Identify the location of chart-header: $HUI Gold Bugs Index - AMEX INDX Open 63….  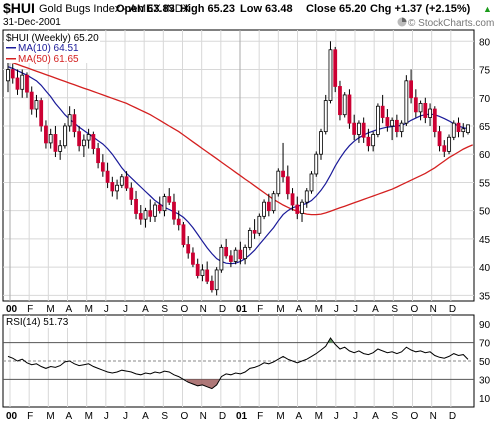
(248, 14).